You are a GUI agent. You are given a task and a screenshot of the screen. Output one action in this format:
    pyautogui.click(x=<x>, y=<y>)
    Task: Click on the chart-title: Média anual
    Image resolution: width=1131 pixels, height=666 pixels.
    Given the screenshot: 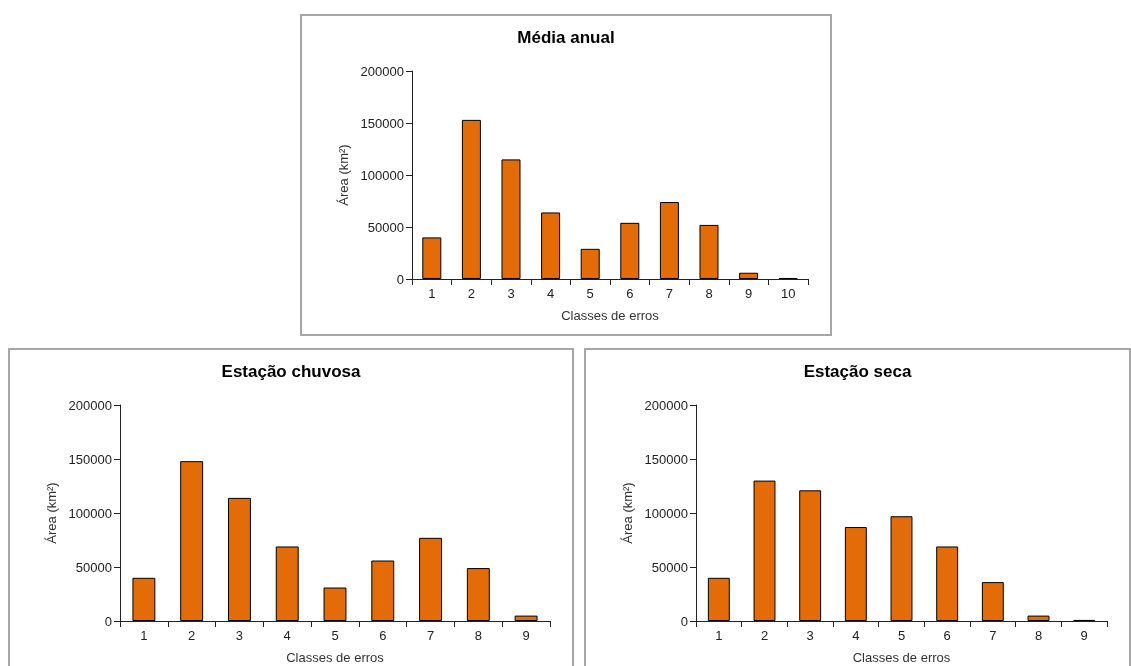 What is the action you would take?
    pyautogui.click(x=566, y=37)
    